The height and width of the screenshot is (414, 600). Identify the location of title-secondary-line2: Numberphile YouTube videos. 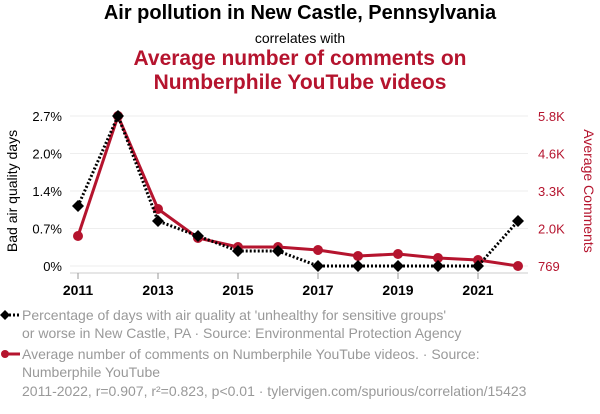
(300, 82).